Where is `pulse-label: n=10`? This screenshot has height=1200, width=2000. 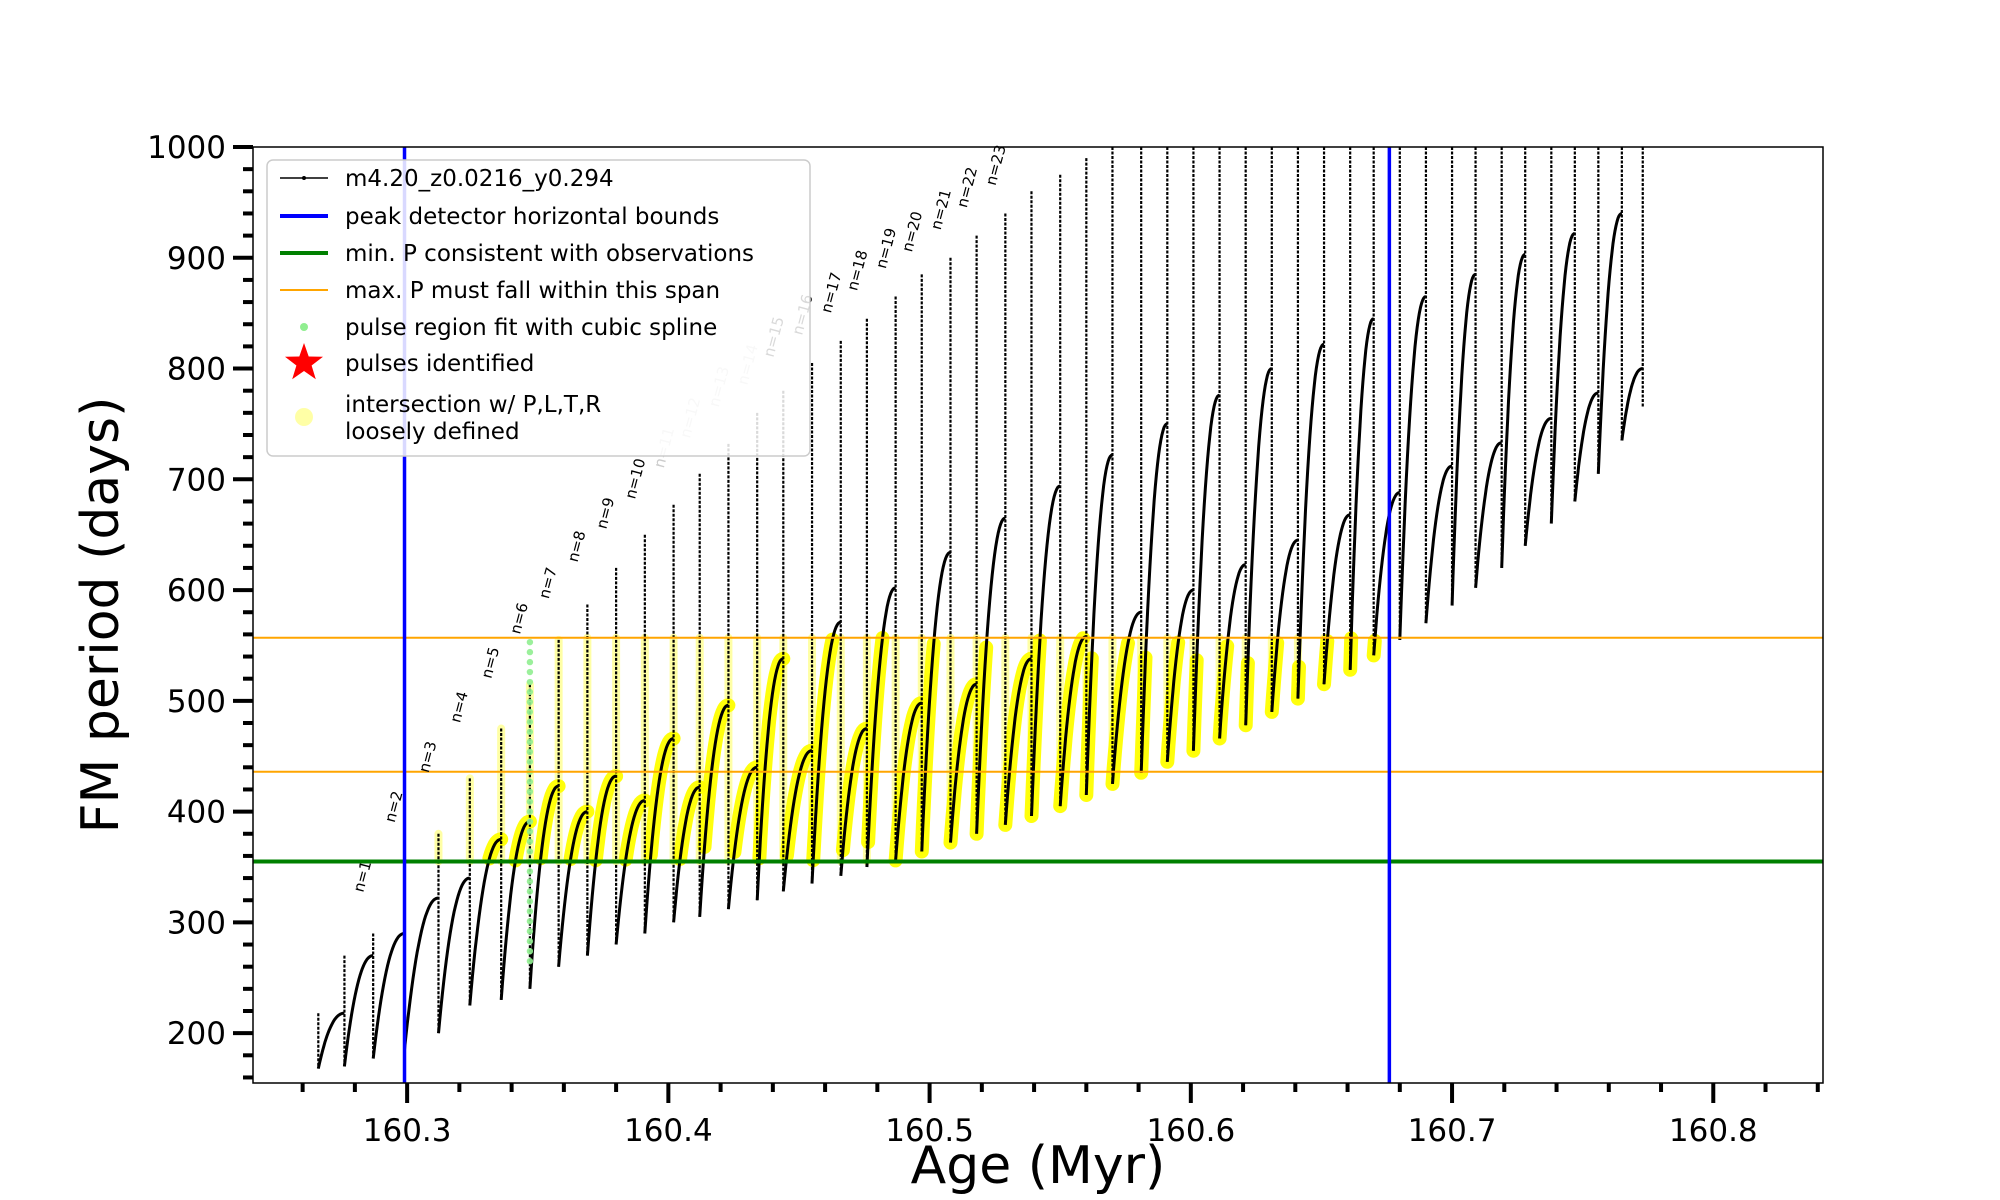 pulse-label: n=10 is located at coordinates (635, 478).